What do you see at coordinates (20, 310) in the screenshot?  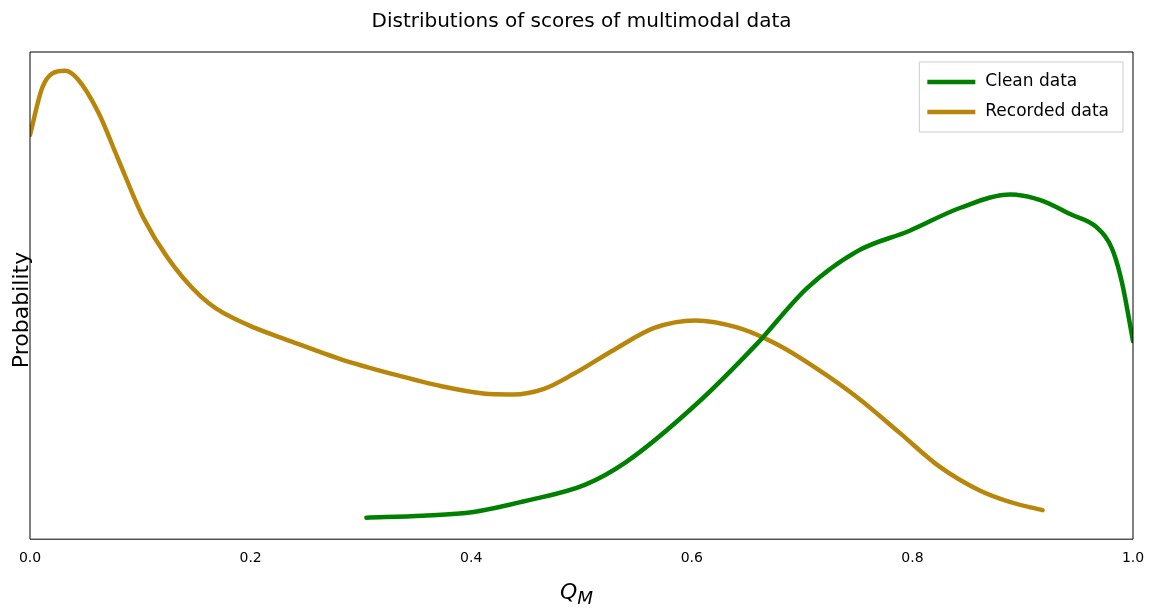 I see `y-axis-title: Probability` at bounding box center [20, 310].